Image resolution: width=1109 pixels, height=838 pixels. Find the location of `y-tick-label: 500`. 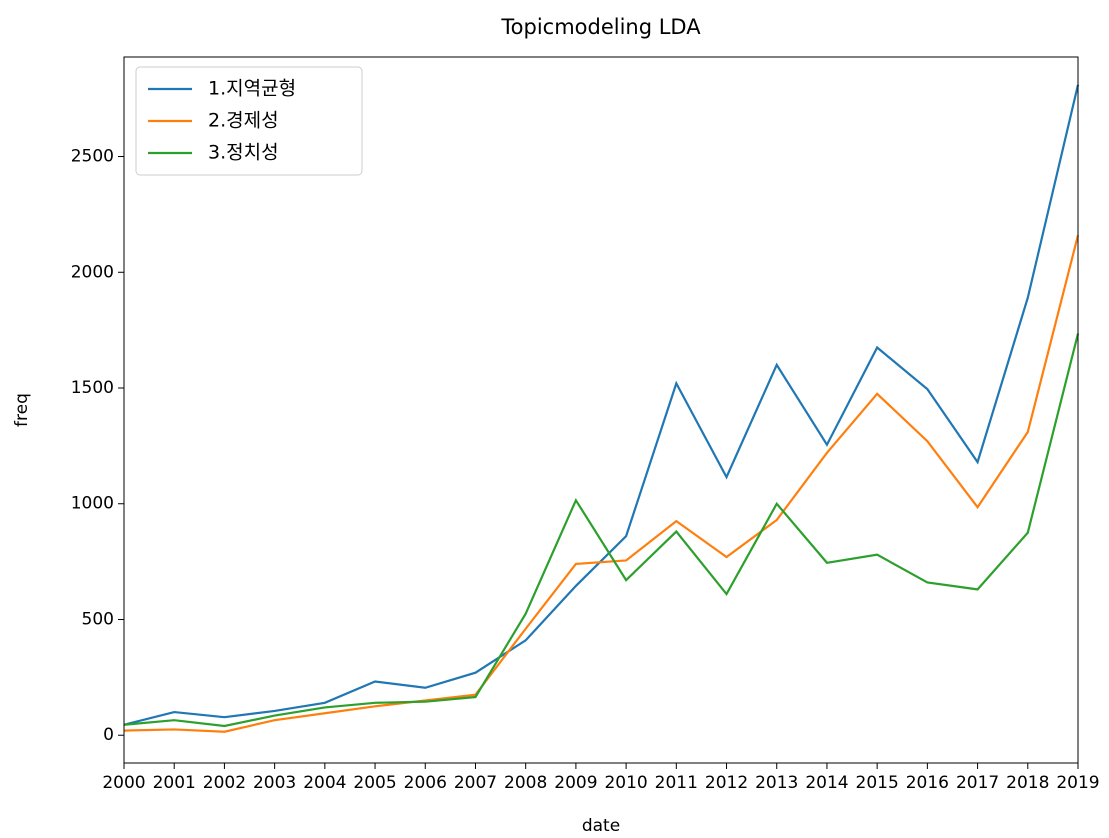

y-tick-label: 500 is located at coordinates (98, 619).